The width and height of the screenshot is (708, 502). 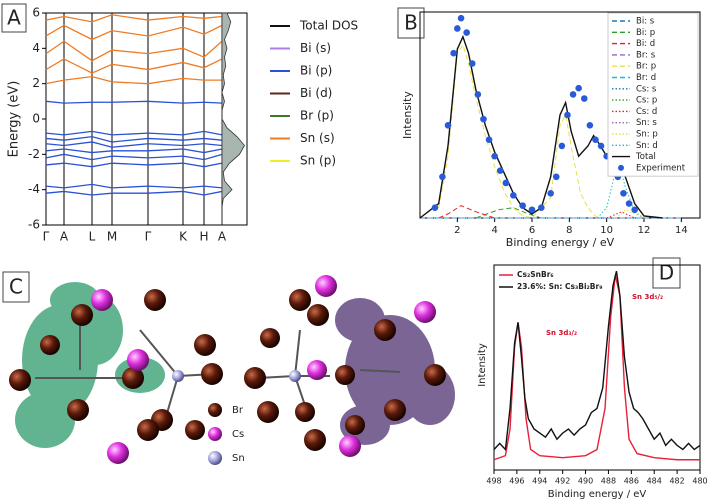 I want to click on legend-label: Bi (p), so click(x=316, y=71).